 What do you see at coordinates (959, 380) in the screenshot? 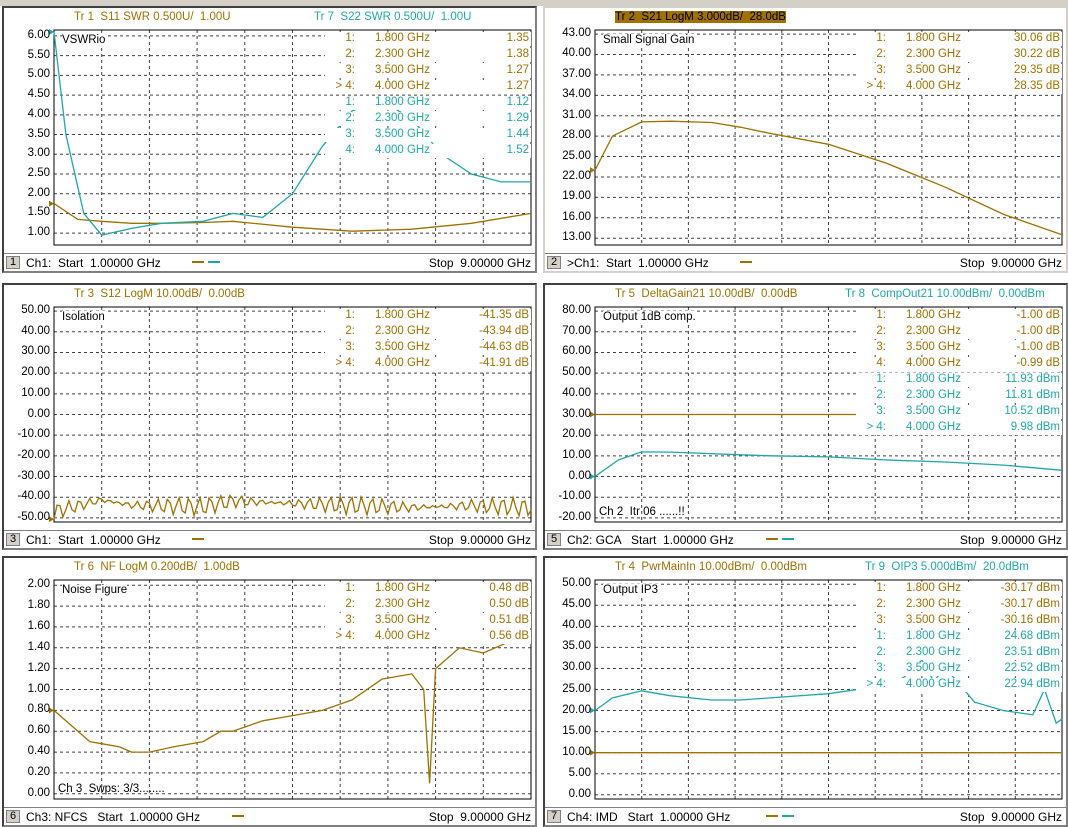
I see `marker-readout-row: 1: 1.800 GHz 11.93 dBm` at bounding box center [959, 380].